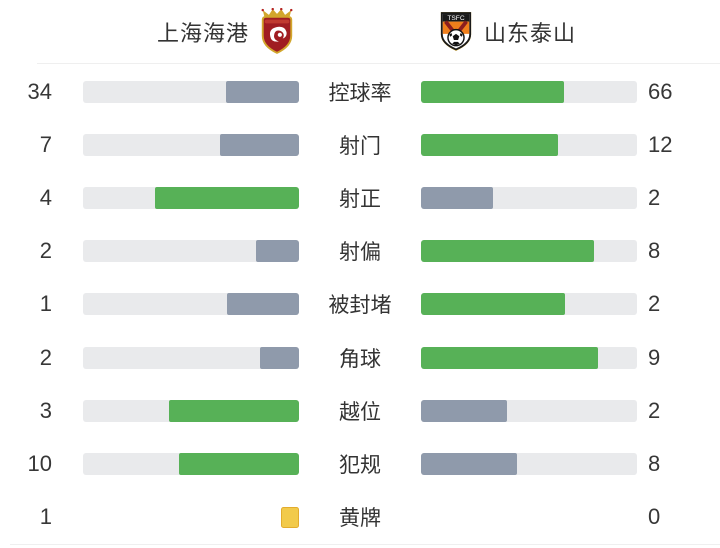  What do you see at coordinates (277, 31) in the screenshot?
I see `shanghai-port-crest-icon` at bounding box center [277, 31].